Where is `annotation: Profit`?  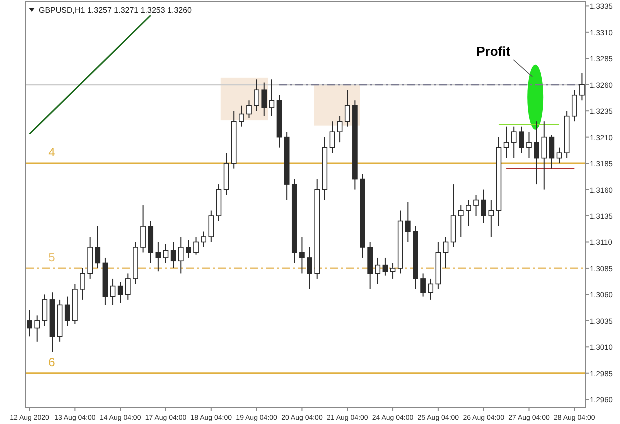 annotation: Profit is located at coordinates (494, 51).